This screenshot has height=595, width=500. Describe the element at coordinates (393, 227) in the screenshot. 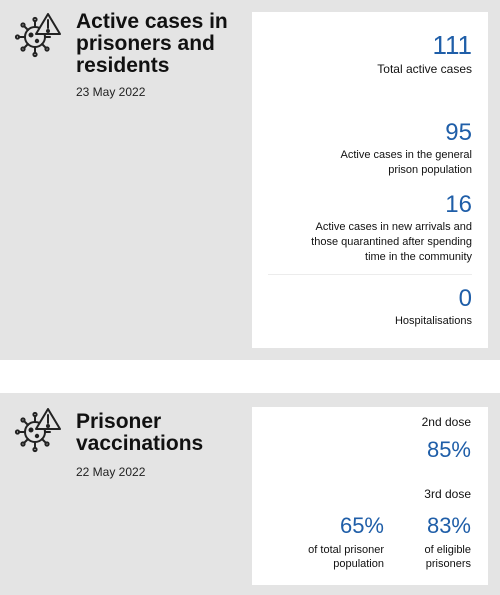

I see `stat-arrivals-label-1: Active cases in new arrivals and` at that location.